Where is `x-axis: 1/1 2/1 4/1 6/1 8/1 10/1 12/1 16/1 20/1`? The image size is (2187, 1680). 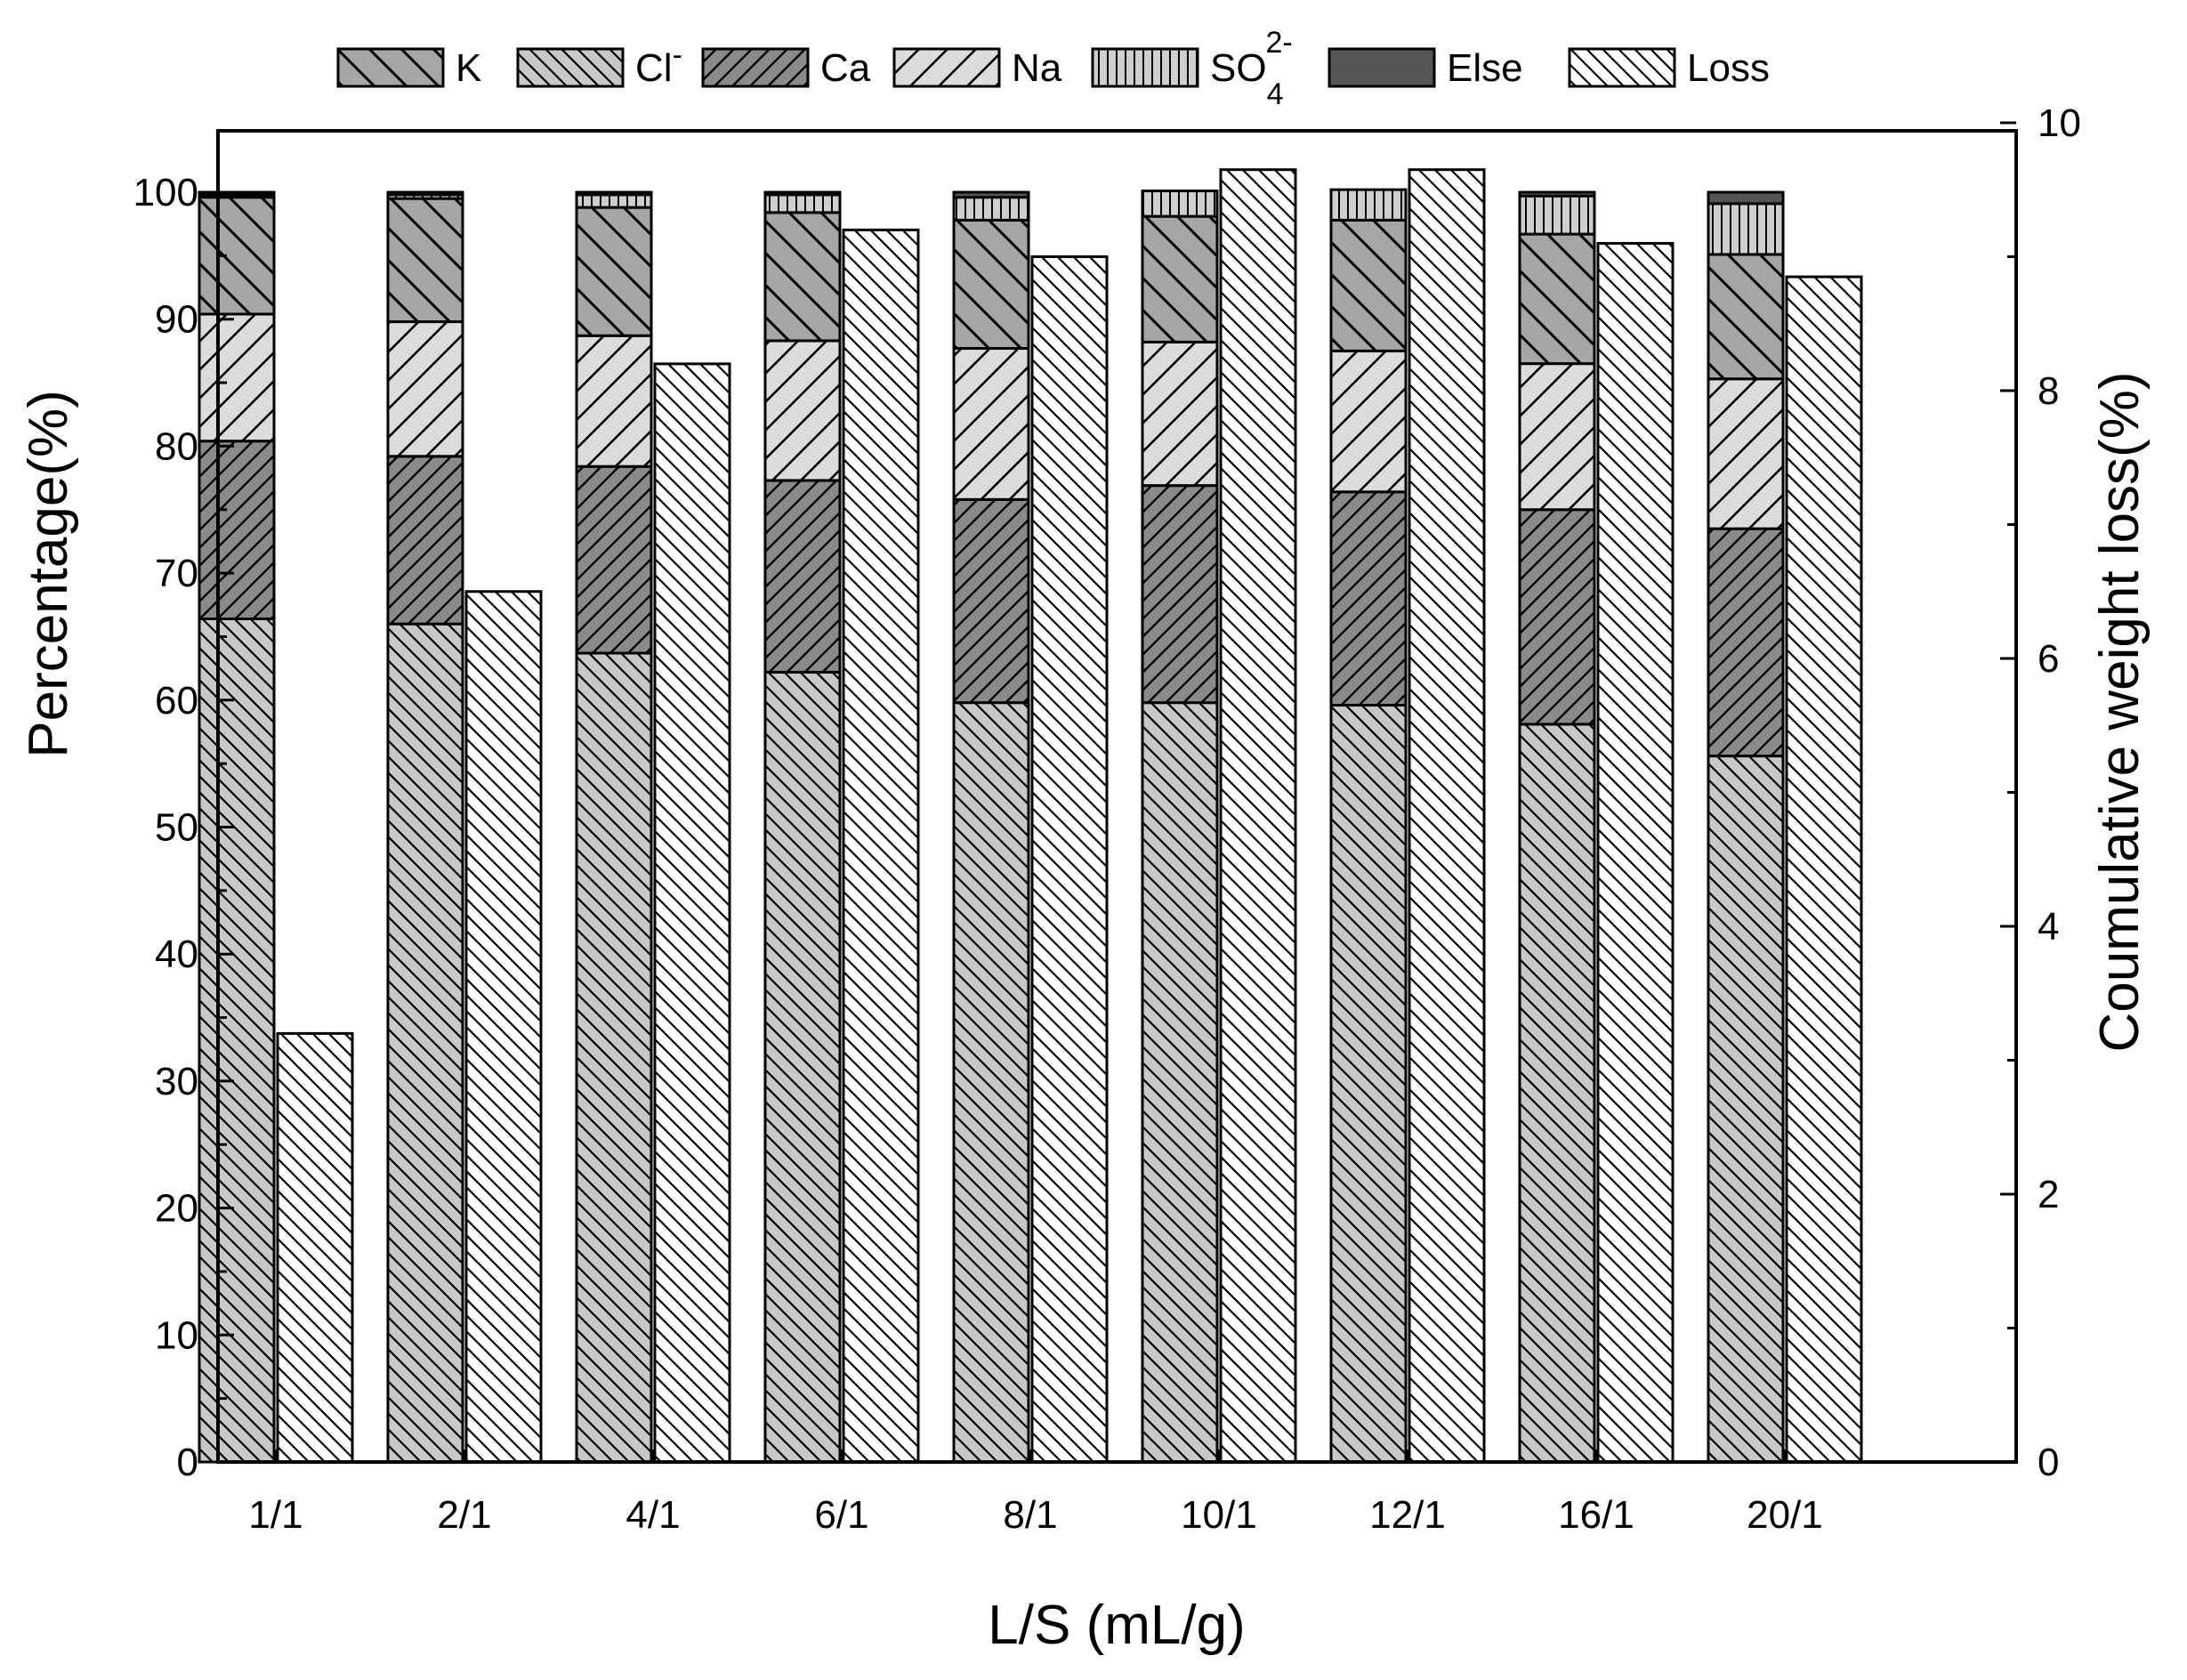 x-axis: 1/1 2/1 4/1 6/1 8/1 10/1 12/1 16/1 20/1 is located at coordinates (1035, 1493).